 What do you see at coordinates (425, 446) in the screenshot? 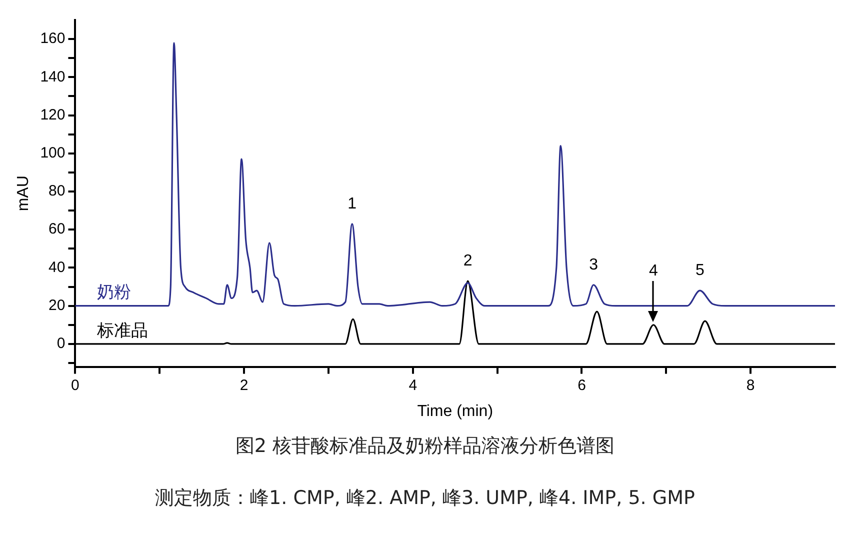
I see `text: 图2 核苷酸标准品及奶粉样品溶液分析色谱图` at bounding box center [425, 446].